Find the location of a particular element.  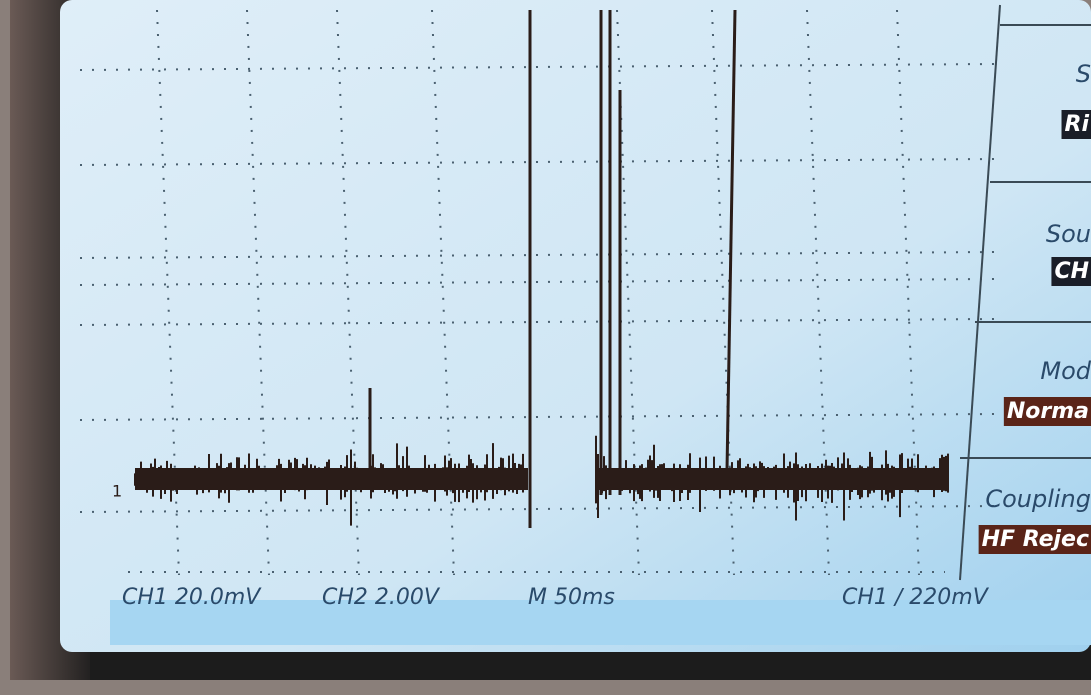

side-menu: S Ri Sou CH Mod Norma Coupling HF Rejec is located at coordinates (1034, 307).